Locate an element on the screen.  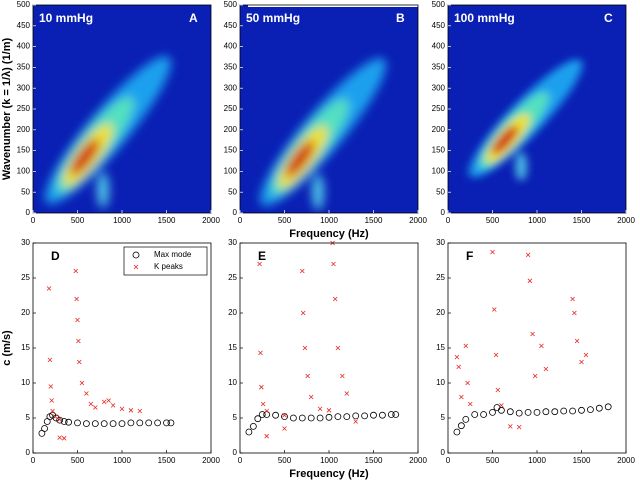
y-tick-label: 10 is located at coordinates (25, 382).